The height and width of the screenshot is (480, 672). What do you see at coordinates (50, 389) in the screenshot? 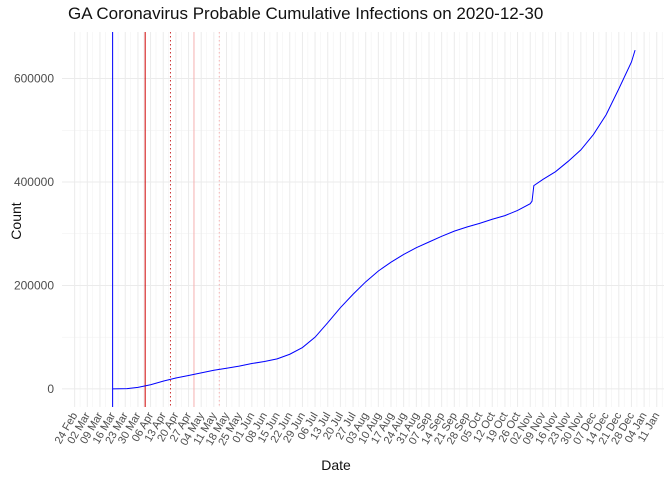
I see `y-tick-label: 0` at bounding box center [50, 389].